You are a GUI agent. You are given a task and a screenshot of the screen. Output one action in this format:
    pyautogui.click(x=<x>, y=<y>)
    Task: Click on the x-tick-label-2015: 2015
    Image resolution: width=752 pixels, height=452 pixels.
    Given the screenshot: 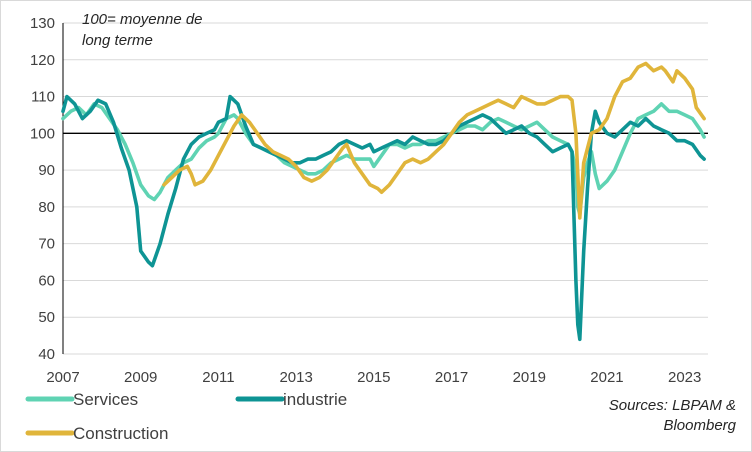 What is the action you would take?
    pyautogui.click(x=373, y=377)
    